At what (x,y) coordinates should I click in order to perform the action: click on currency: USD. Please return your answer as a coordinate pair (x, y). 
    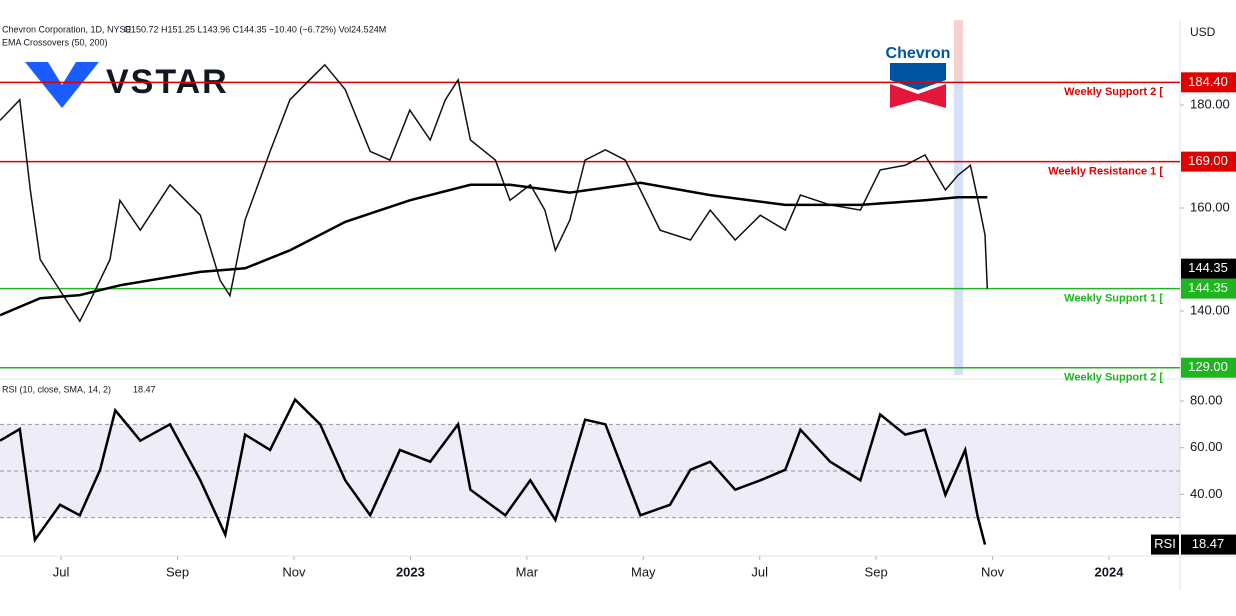
    Looking at the image, I should click on (1203, 32).